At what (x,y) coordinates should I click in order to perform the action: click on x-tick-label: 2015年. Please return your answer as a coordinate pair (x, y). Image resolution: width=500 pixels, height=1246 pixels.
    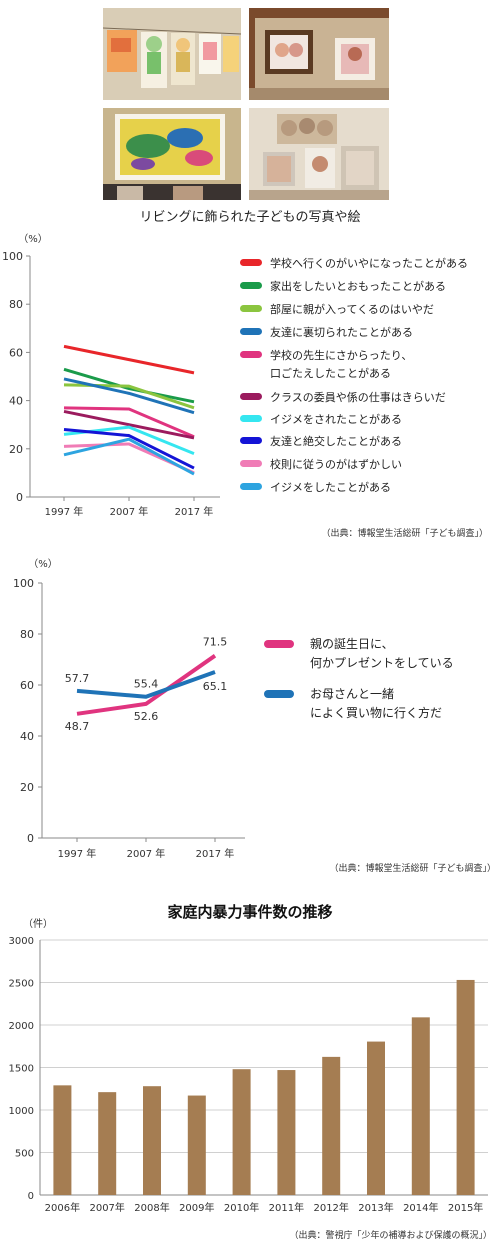
    Looking at the image, I should click on (465, 1207).